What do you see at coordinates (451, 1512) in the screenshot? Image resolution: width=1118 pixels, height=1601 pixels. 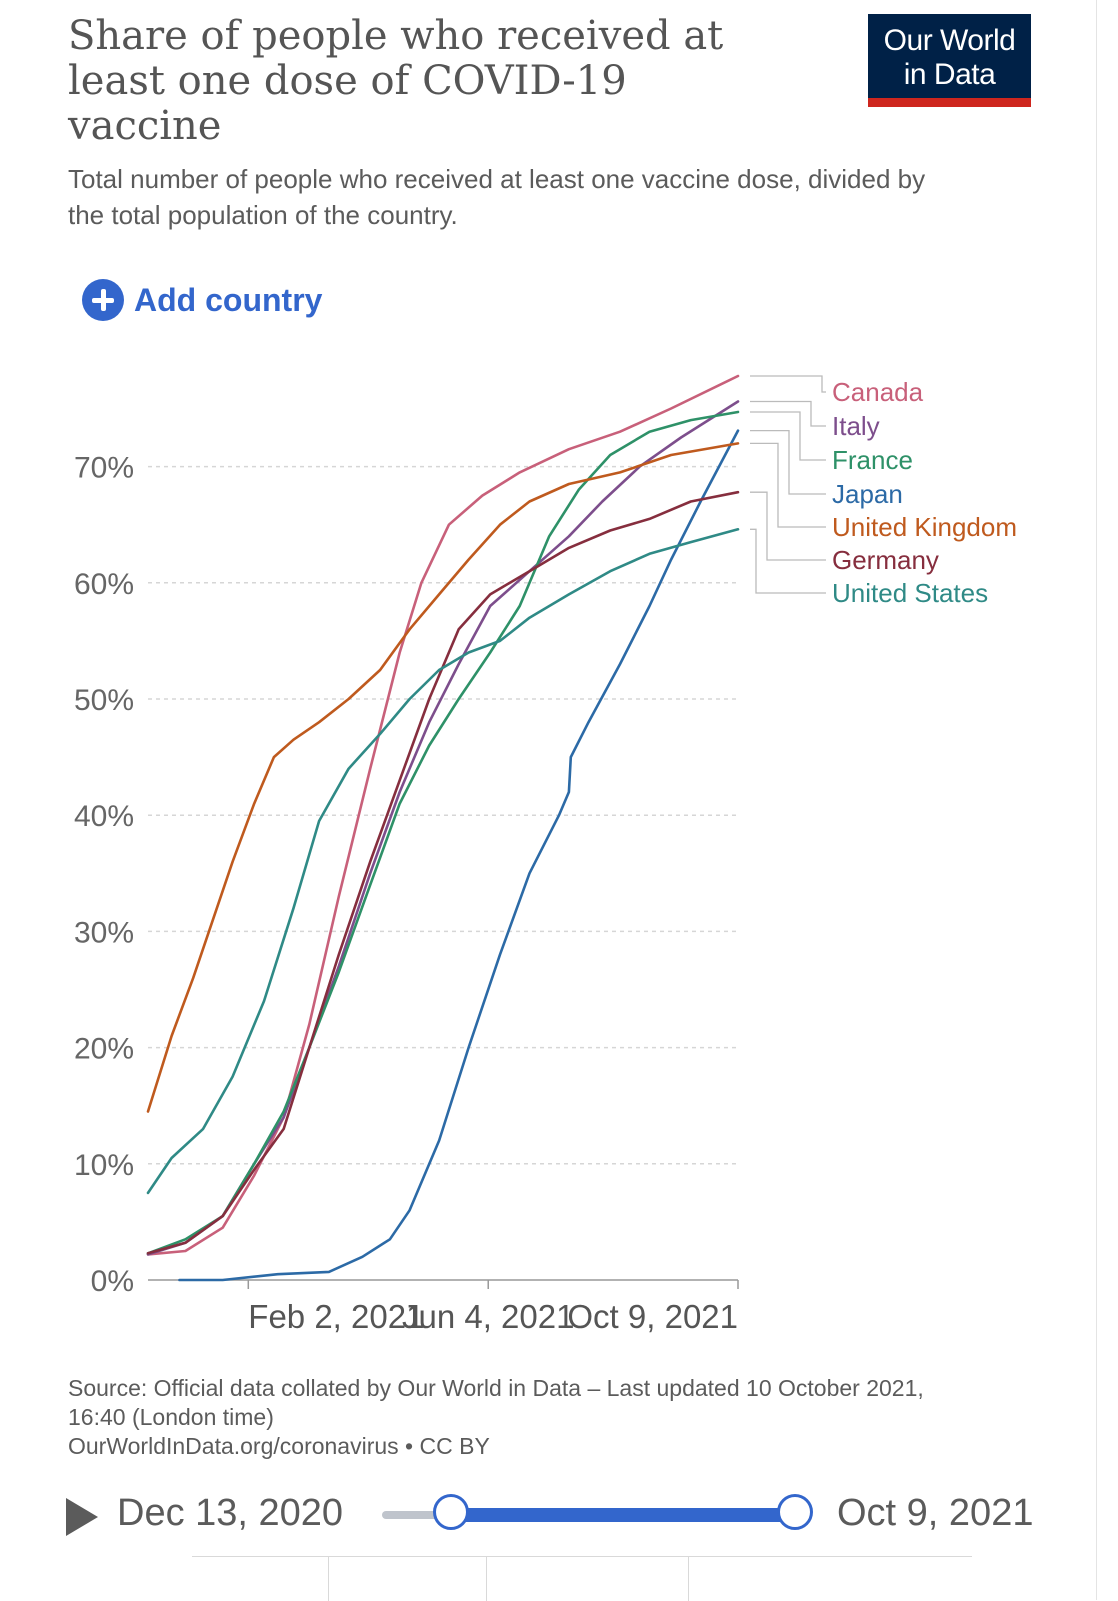 I see `timeline-start-handle` at bounding box center [451, 1512].